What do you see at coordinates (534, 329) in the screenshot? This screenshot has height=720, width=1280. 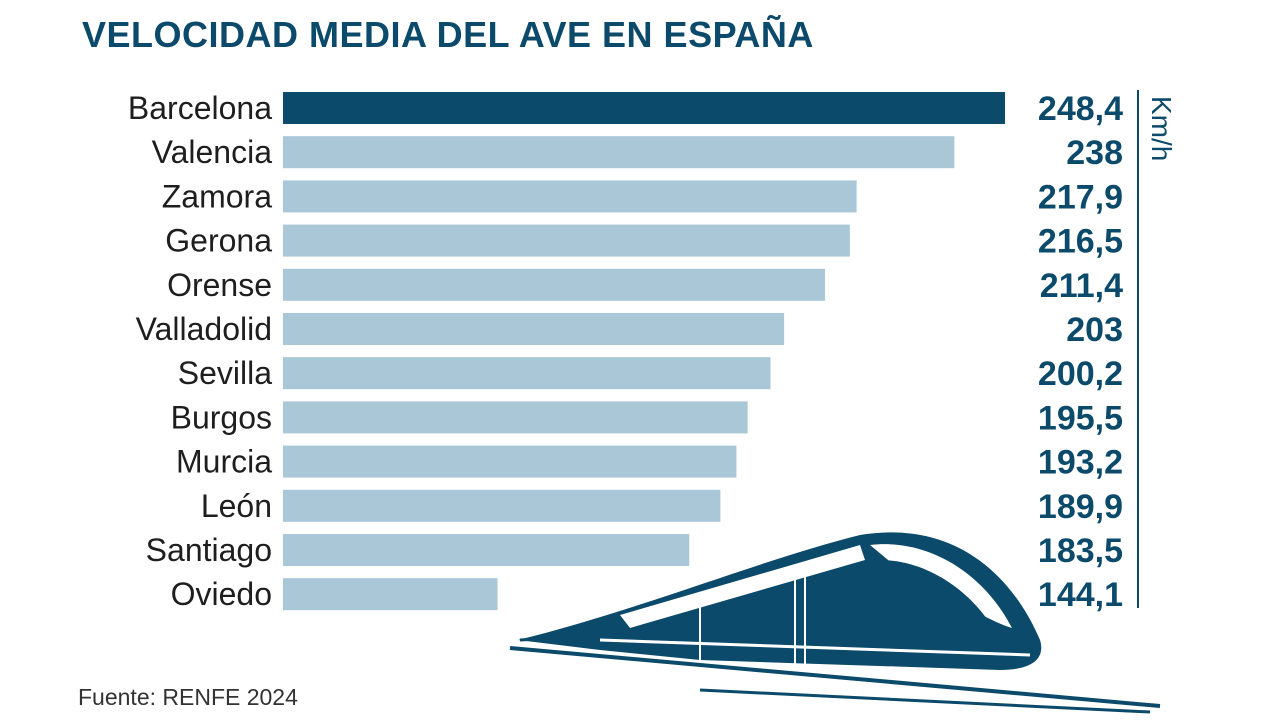 I see `bar-valladolid` at bounding box center [534, 329].